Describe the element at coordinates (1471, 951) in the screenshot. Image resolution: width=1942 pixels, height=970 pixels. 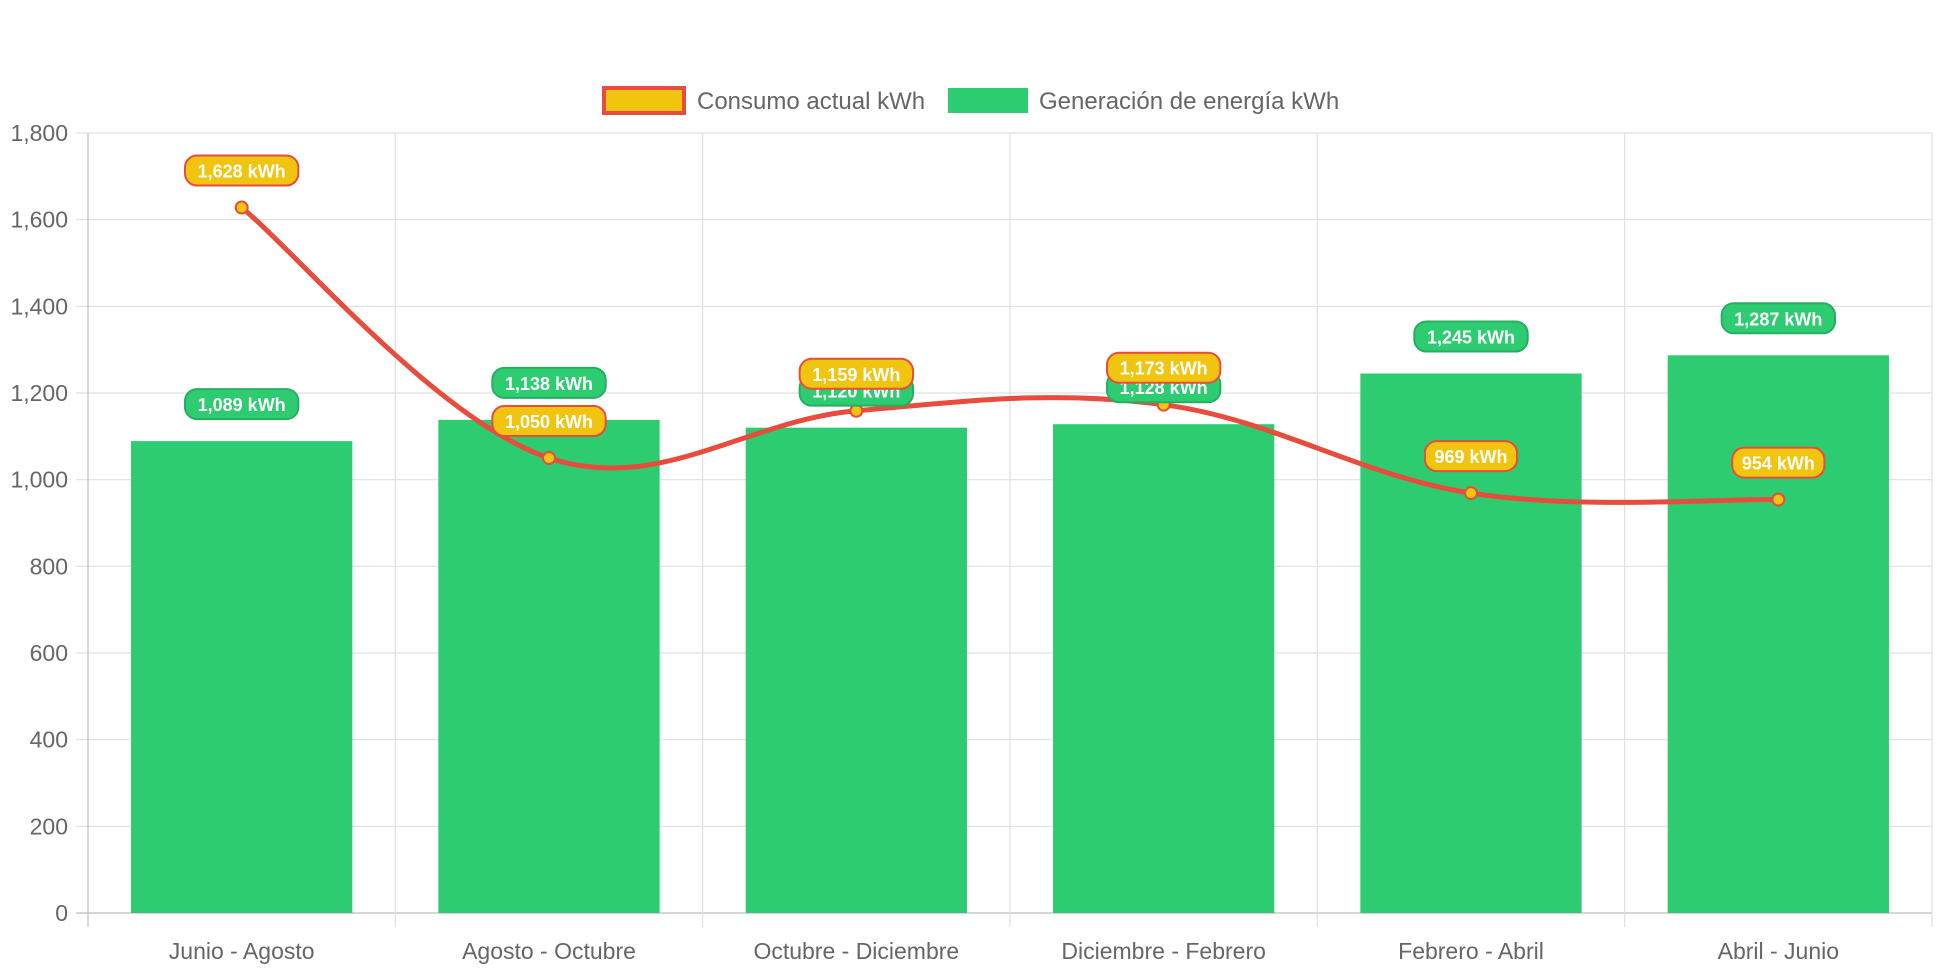
I see `x-tick-label: Febrero - Abril` at that location.